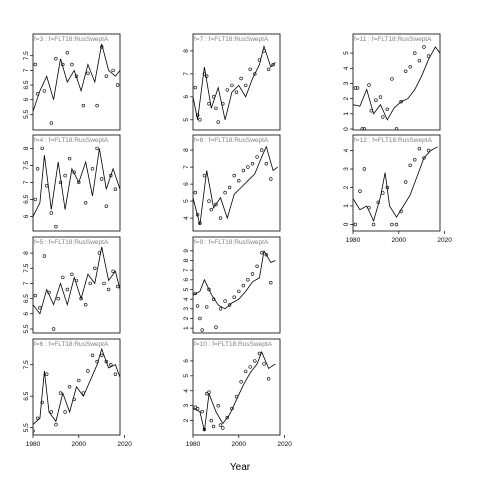 The height and width of the screenshot is (480, 480). What do you see at coordinates (71, 242) in the screenshot?
I see `strip-label: f=5 : f=FLT18:RusSweptA` at bounding box center [71, 242].